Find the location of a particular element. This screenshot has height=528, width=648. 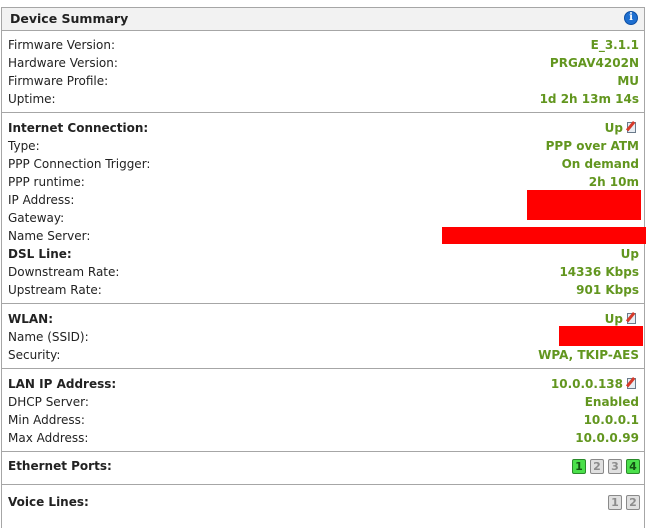

min-address-row: Min Address: 10.0.0.1 is located at coordinates (323, 420).